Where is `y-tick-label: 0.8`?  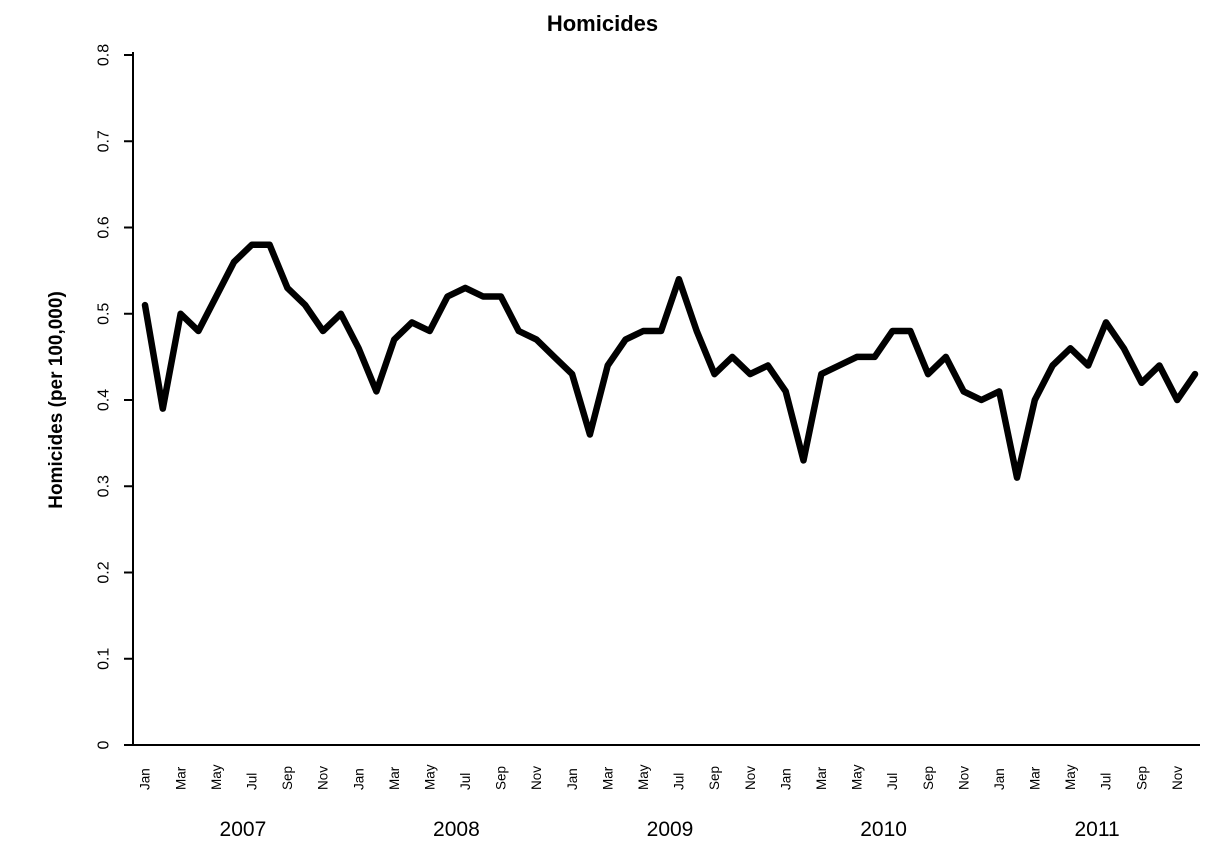 y-tick-label: 0.8 is located at coordinates (104, 55).